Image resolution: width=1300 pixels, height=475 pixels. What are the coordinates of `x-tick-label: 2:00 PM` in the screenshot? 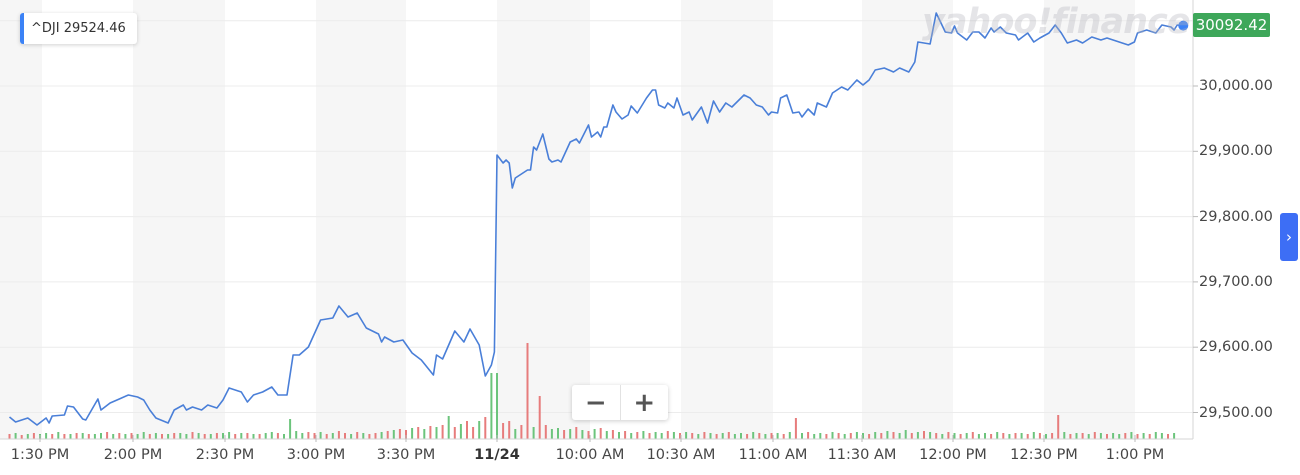 It's located at (133, 455).